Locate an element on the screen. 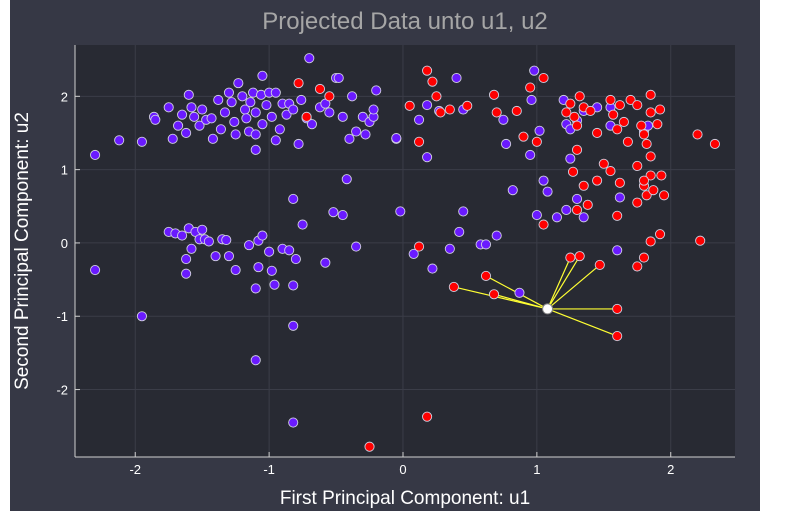  y-tick-label: 1 is located at coordinates (64, 170).